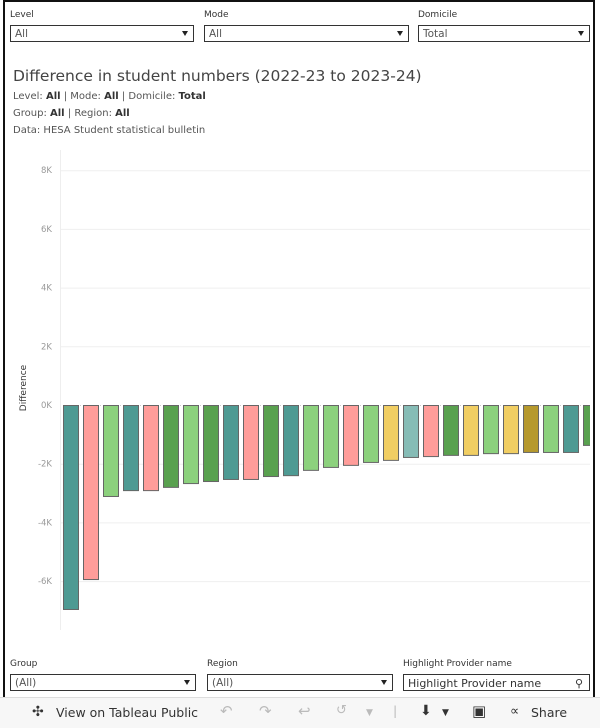 This screenshot has height=728, width=600. What do you see at coordinates (109, 130) in the screenshot?
I see `data-source-caption: Data: HESA Student statistical bulletin` at bounding box center [109, 130].